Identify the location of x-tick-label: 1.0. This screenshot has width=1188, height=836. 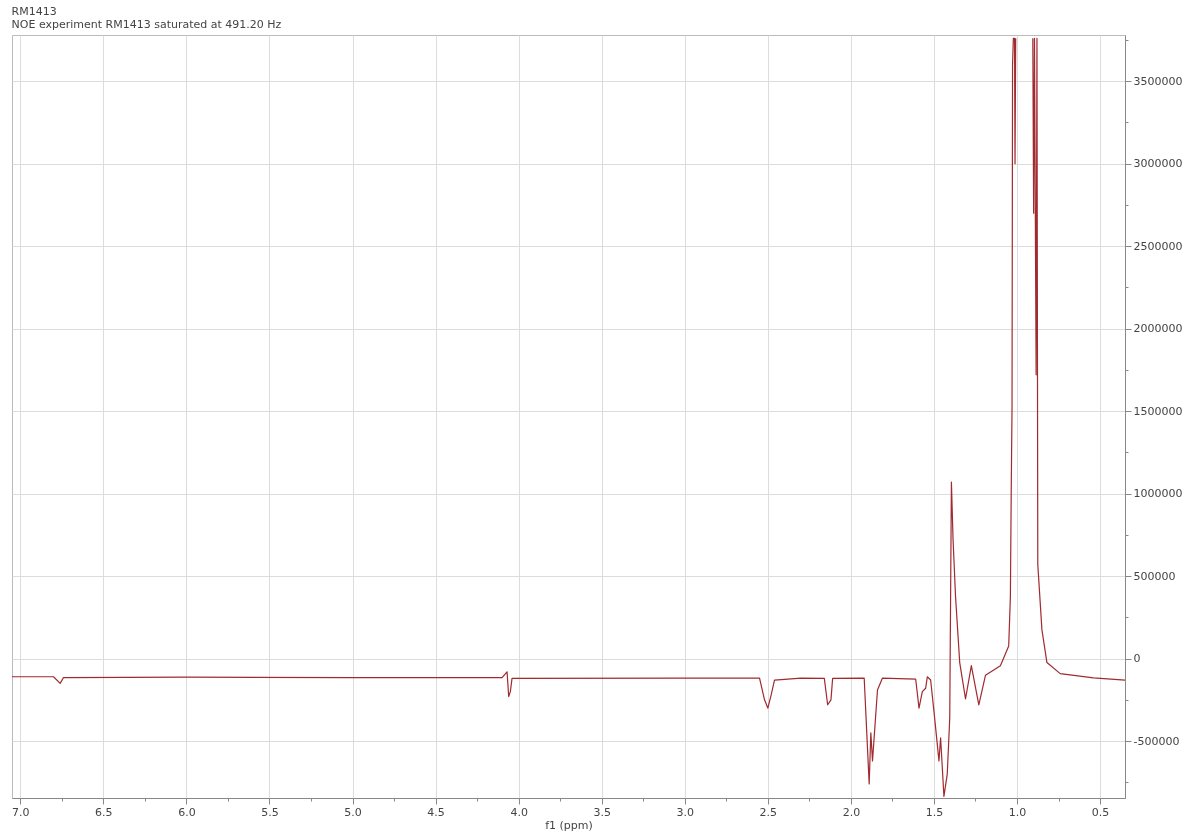
(1017, 812).